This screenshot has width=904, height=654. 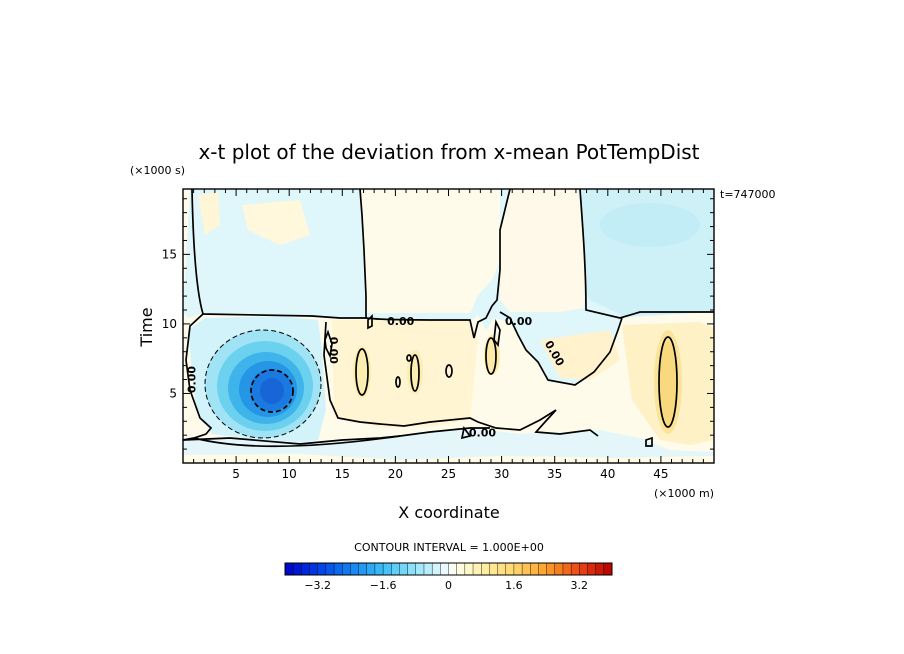 I want to click on y-tick-label: 15, so click(x=169, y=254).